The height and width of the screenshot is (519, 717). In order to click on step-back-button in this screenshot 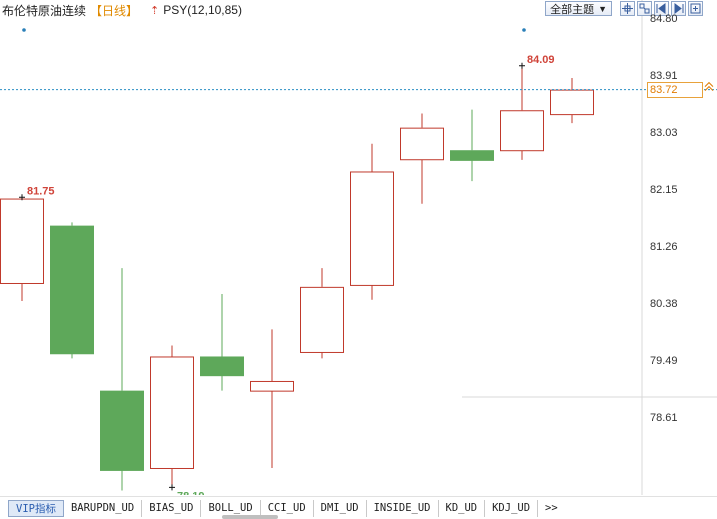, I will do `click(661, 8)`.